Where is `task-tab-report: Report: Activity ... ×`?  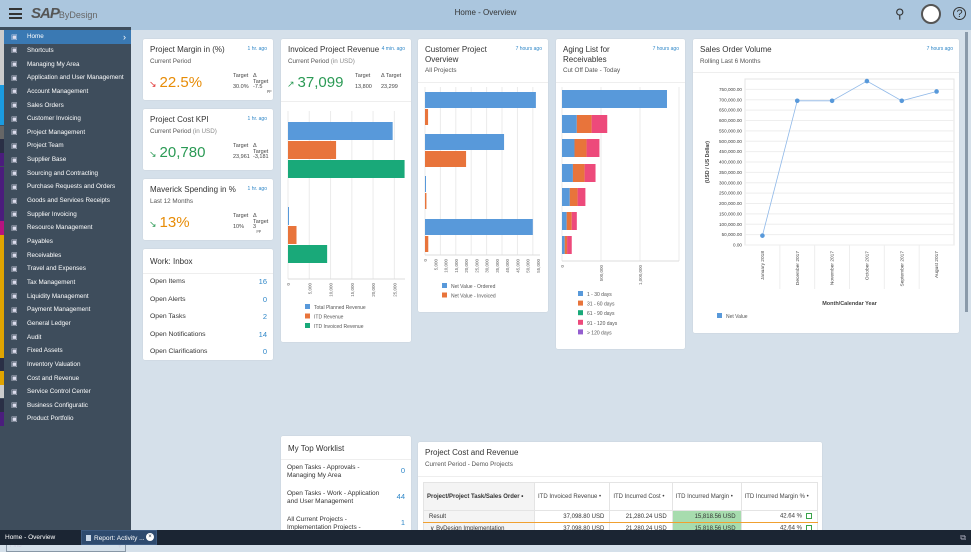 task-tab-report: Report: Activity ... × is located at coordinates (119, 537).